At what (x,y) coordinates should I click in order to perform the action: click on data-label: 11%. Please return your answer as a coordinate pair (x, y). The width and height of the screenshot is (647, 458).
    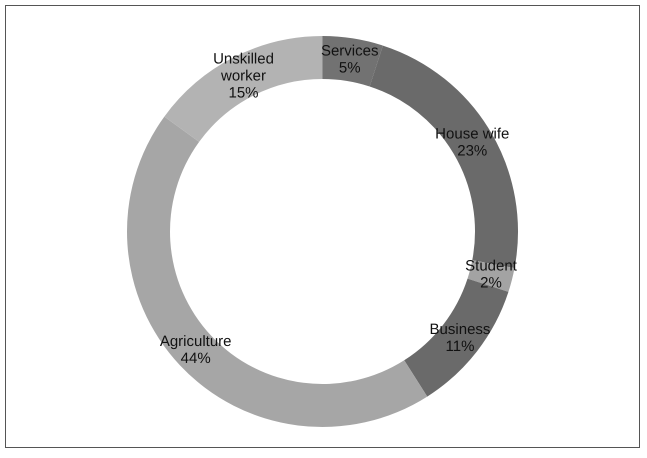
    Looking at the image, I should click on (460, 346).